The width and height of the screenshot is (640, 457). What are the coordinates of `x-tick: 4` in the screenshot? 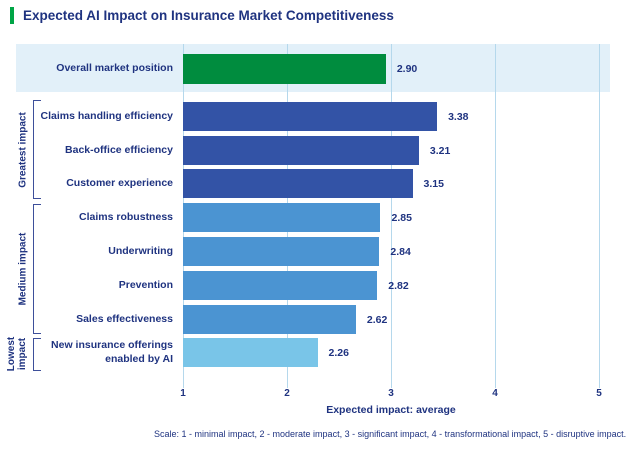 It's located at (495, 393).